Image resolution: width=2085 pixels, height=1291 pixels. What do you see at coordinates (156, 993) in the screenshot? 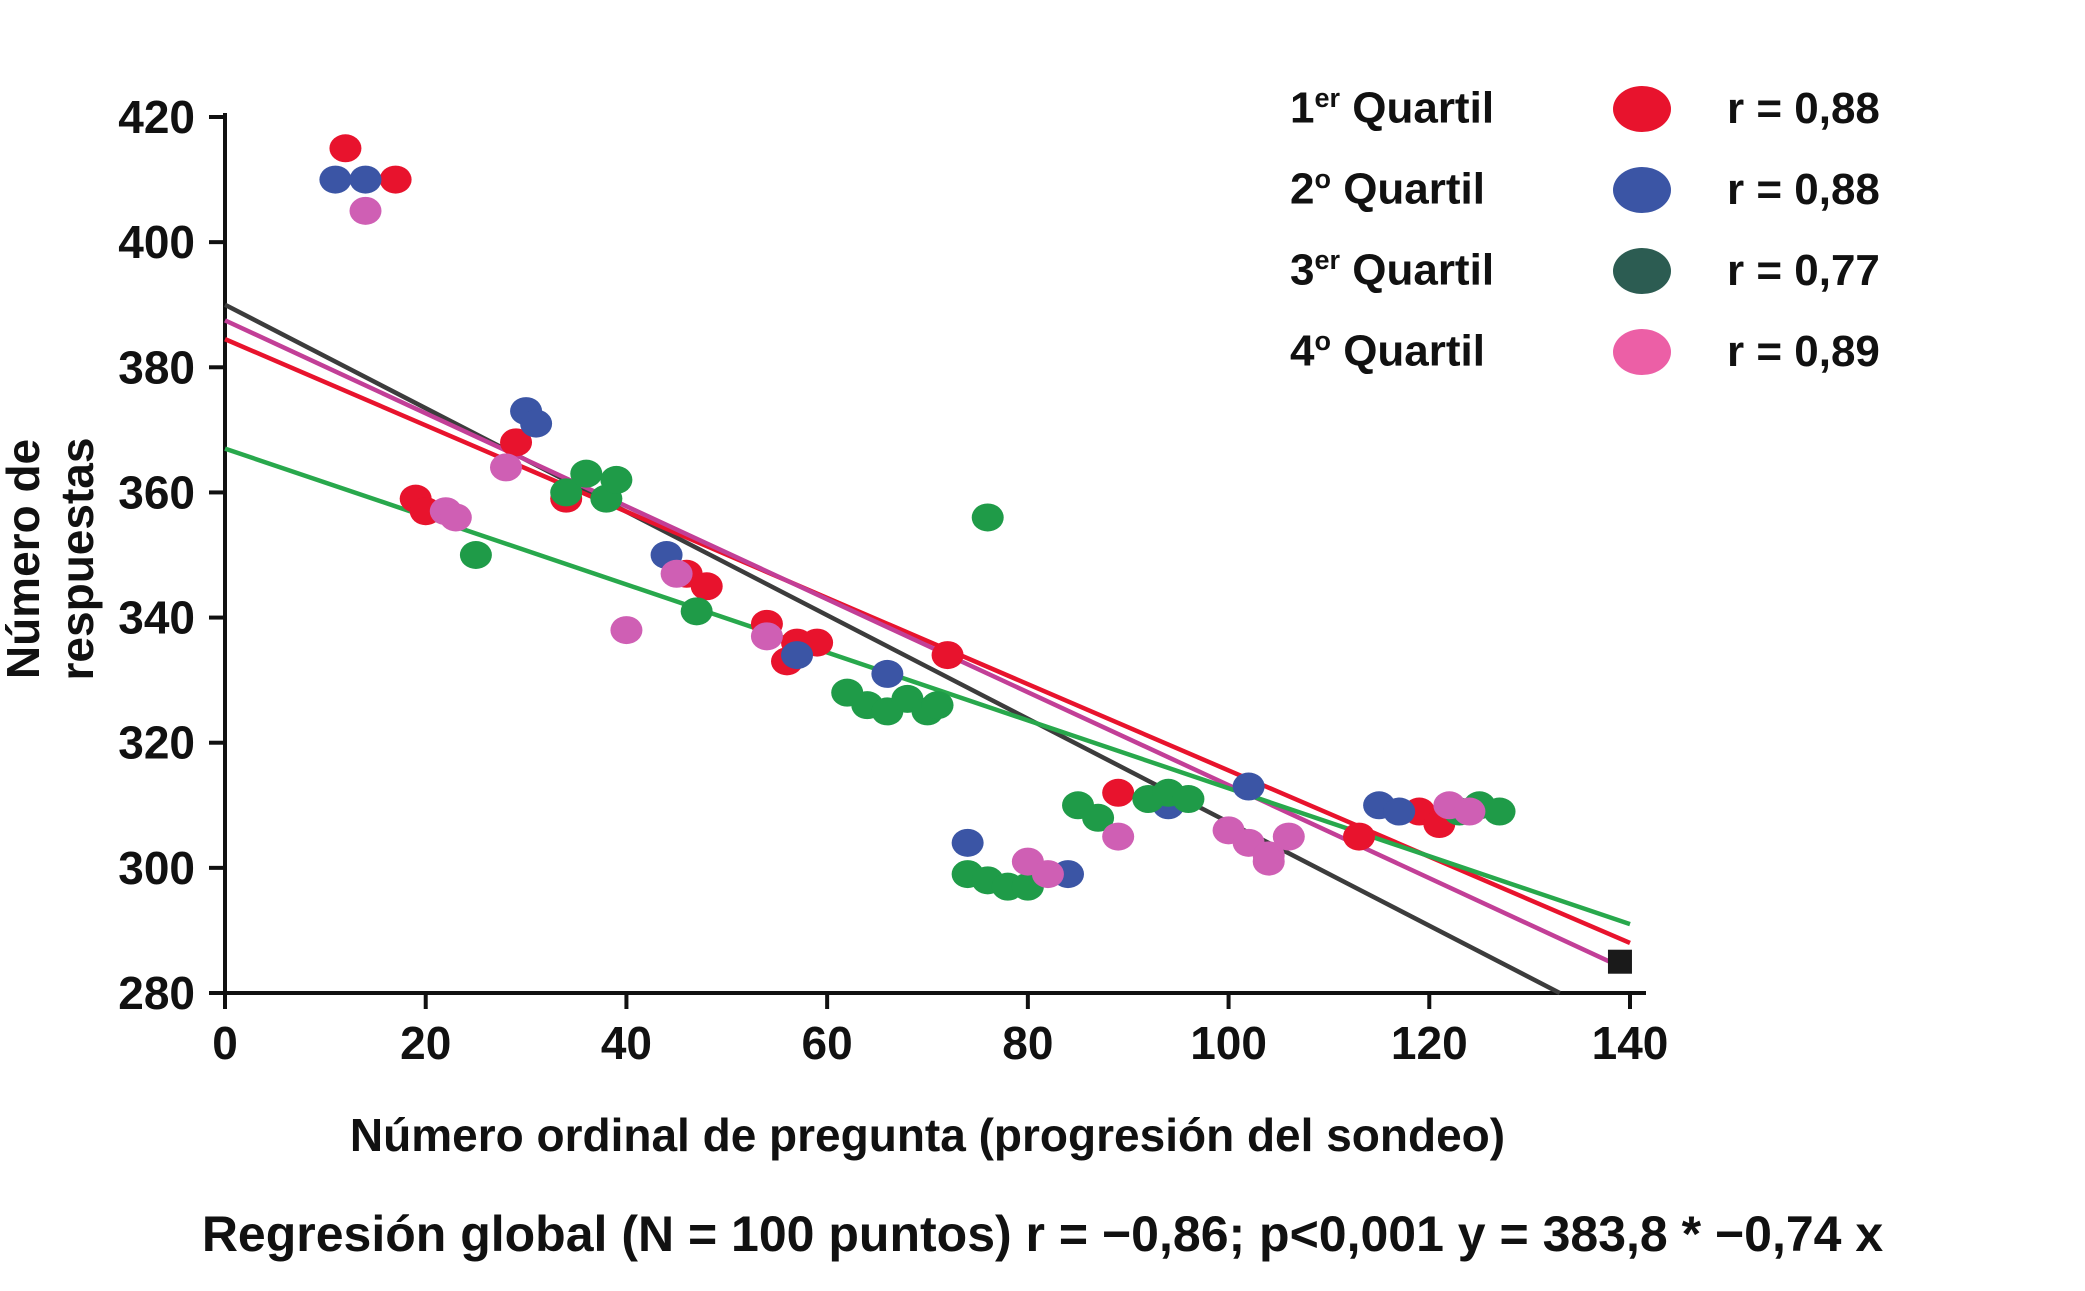
I see `y-tick-label: 280` at bounding box center [156, 993].